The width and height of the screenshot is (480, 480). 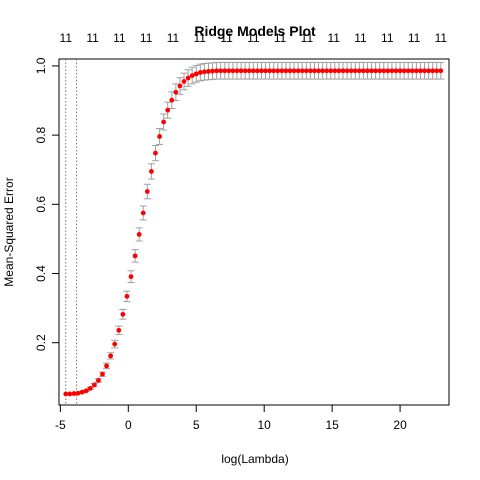 I want to click on x-axis-title: log(Lambda), so click(x=254, y=459).